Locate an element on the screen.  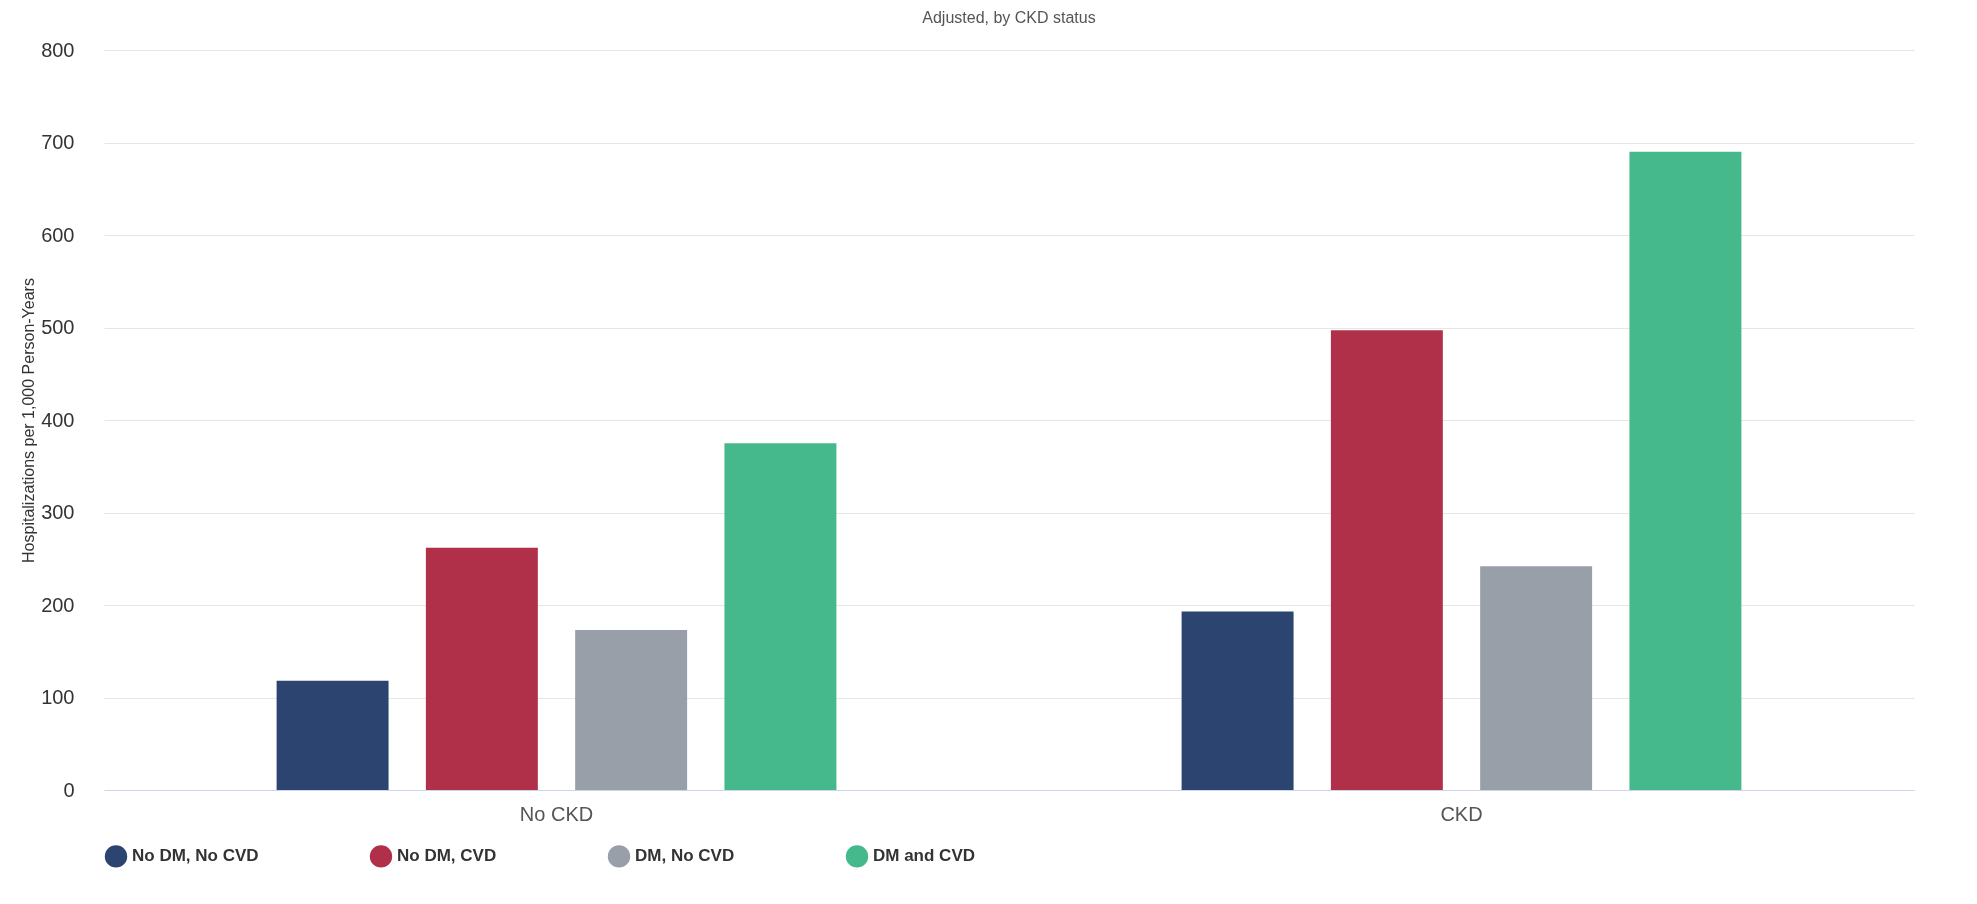
legend-label: No DM, No CVD is located at coordinates (195, 856).